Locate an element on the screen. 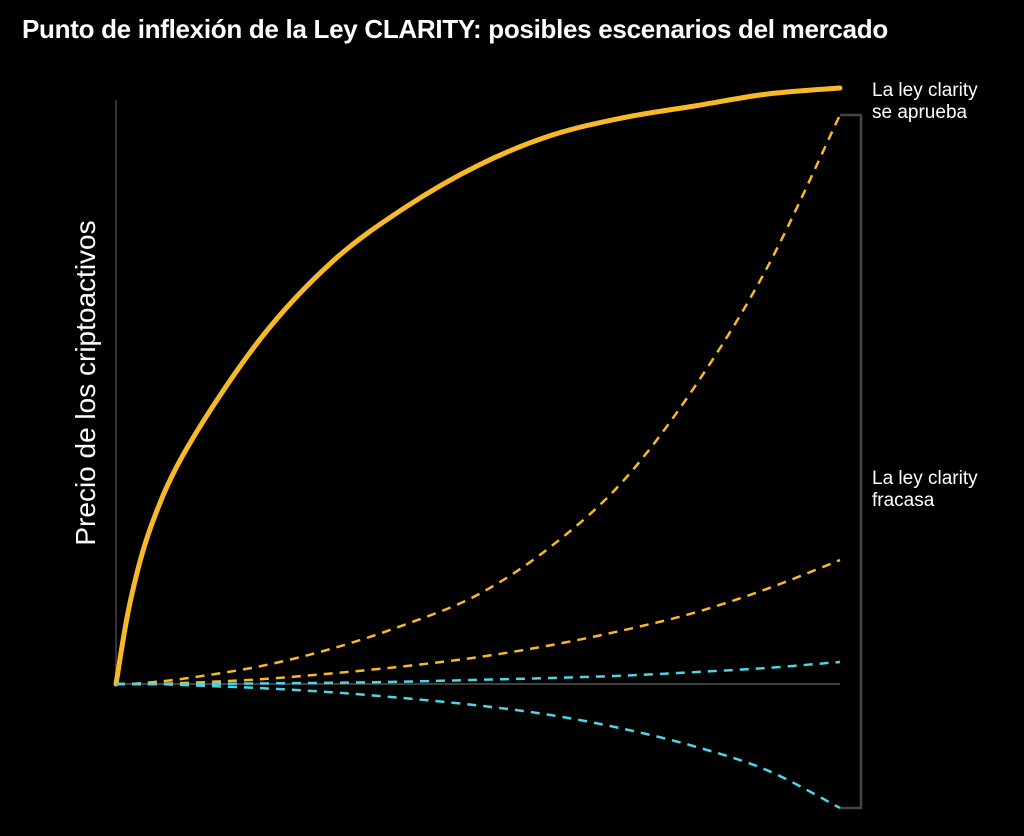 The width and height of the screenshot is (1024, 836). series-line-dashed-negative is located at coordinates (478, 746).